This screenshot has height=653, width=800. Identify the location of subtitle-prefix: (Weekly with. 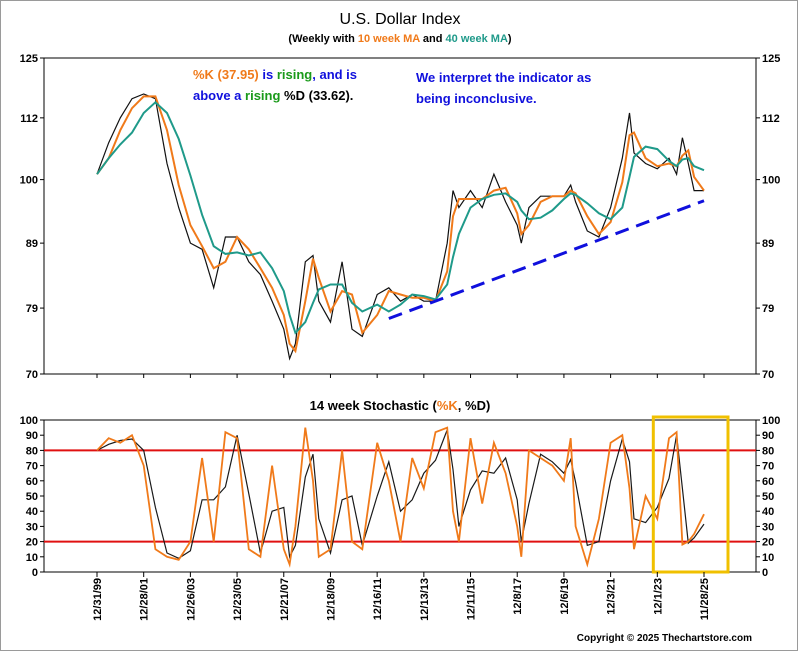
(322, 39).